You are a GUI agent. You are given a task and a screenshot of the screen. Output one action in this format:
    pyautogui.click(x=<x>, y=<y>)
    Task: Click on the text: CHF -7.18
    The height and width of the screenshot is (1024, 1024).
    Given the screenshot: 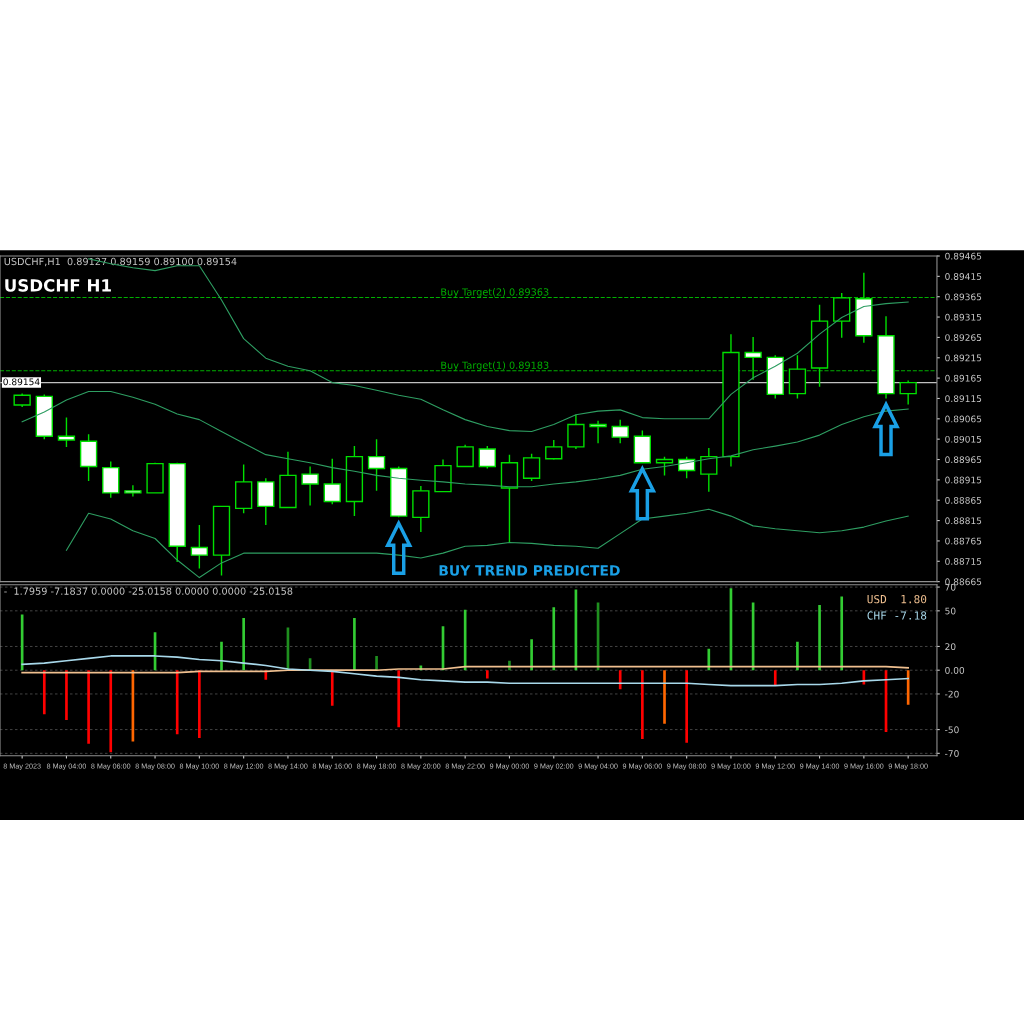 What is the action you would take?
    pyautogui.click(x=897, y=615)
    